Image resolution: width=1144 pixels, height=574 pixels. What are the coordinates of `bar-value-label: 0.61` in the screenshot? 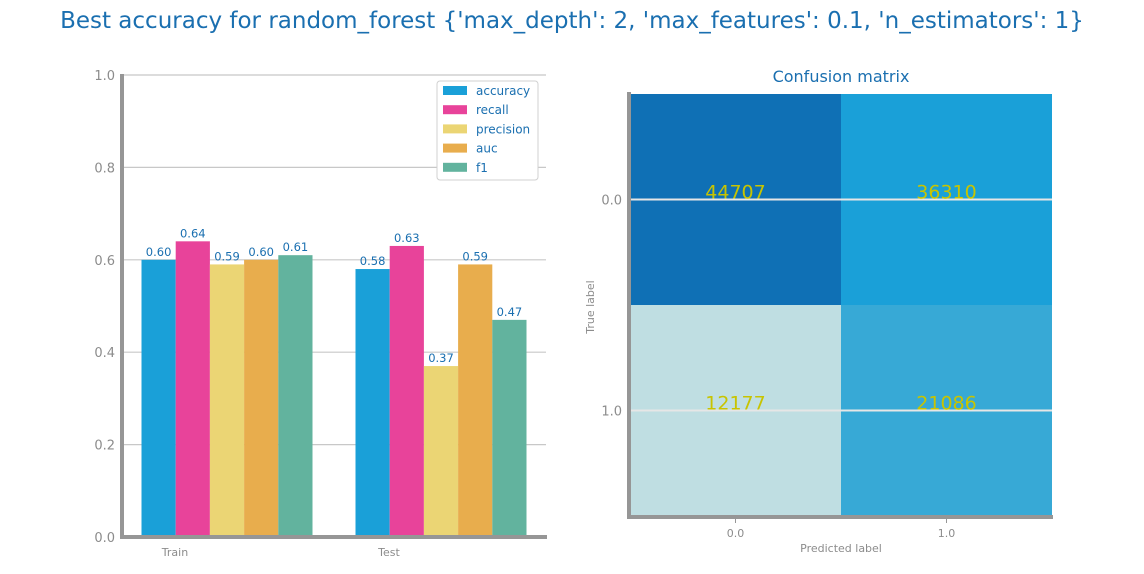 It's located at (296, 247).